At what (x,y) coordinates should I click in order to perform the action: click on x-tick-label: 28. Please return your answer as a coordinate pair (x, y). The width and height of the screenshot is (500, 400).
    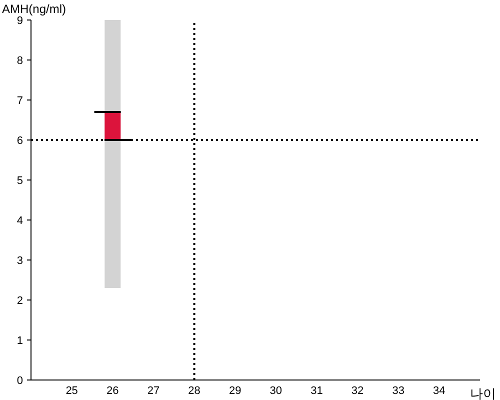
    Looking at the image, I should click on (194, 391).